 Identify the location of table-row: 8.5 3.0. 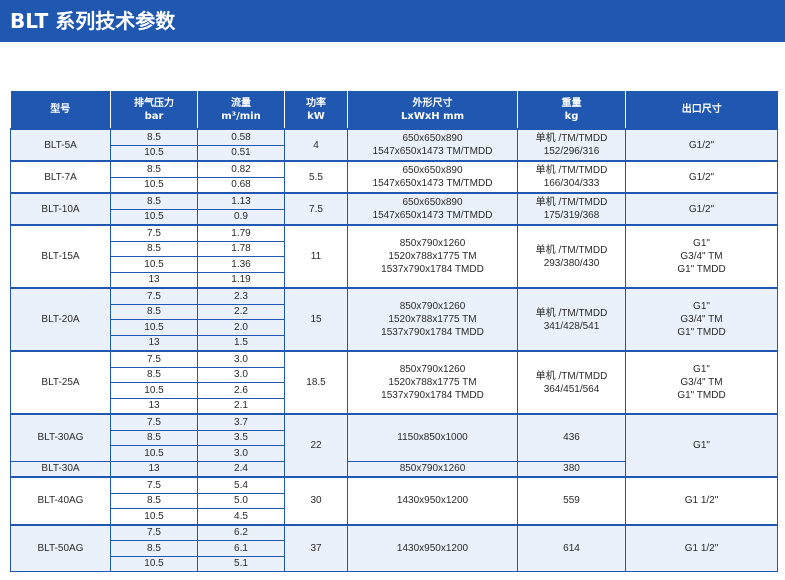
(394, 374).